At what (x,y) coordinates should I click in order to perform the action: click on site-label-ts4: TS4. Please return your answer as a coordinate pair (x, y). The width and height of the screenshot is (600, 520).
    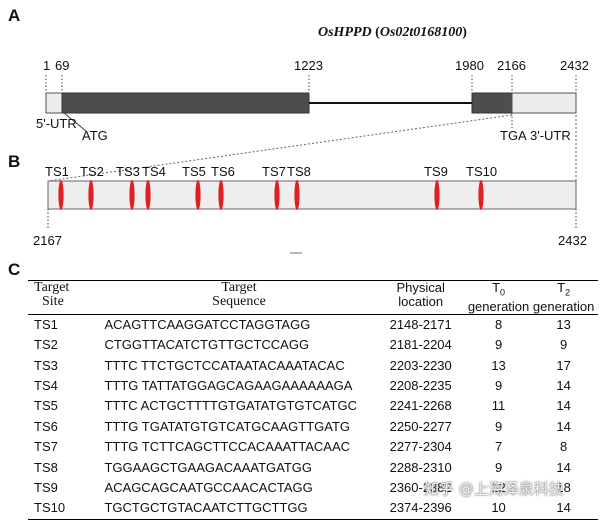
    Looking at the image, I should click on (154, 171).